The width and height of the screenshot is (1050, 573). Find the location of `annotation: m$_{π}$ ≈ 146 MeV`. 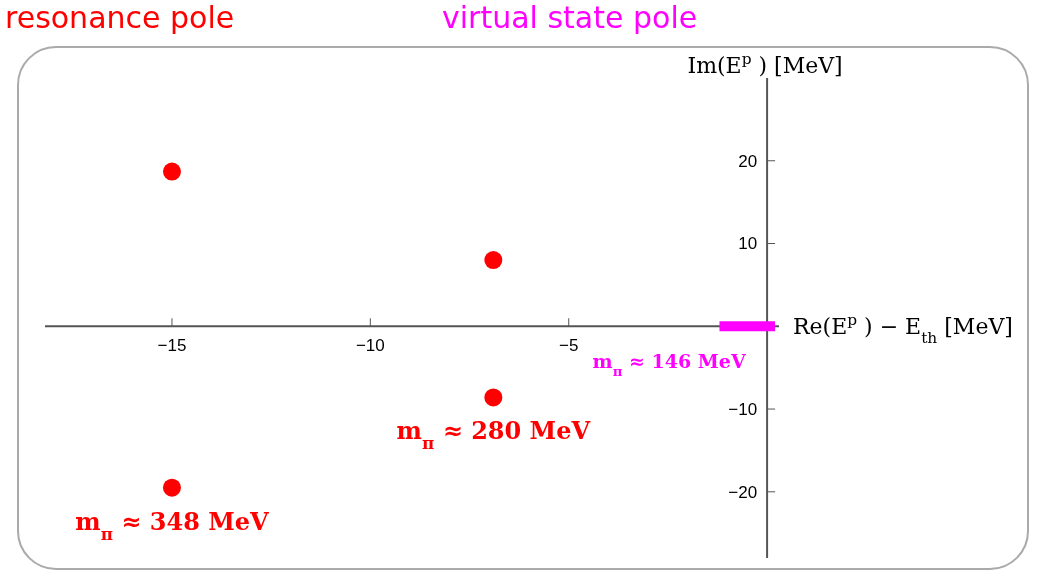

annotation: m$_{π}$ ≈ 146 MeV is located at coordinates (669, 364).